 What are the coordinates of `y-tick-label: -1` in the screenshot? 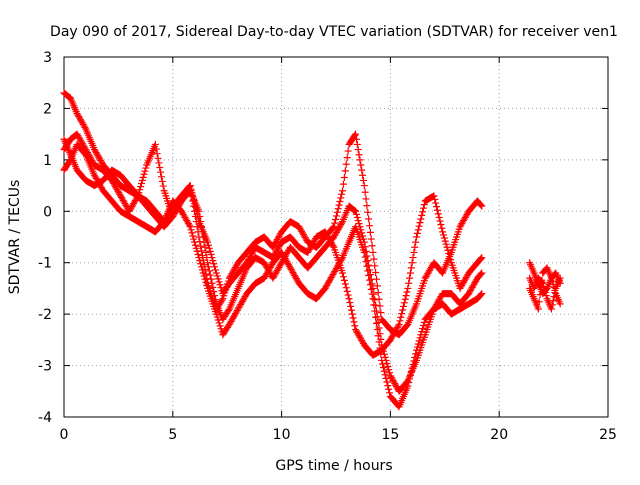 It's located at (45, 264).